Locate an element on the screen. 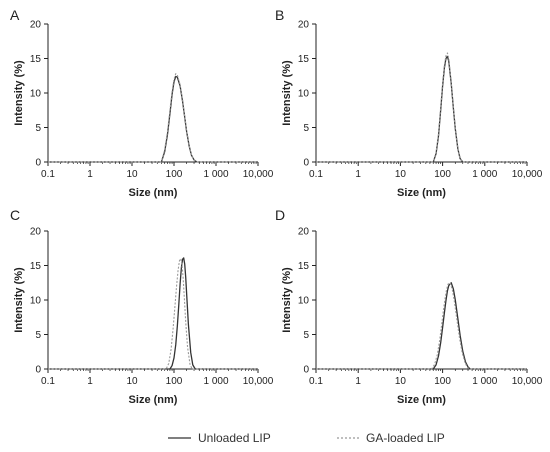  panel-label: C is located at coordinates (15, 215).